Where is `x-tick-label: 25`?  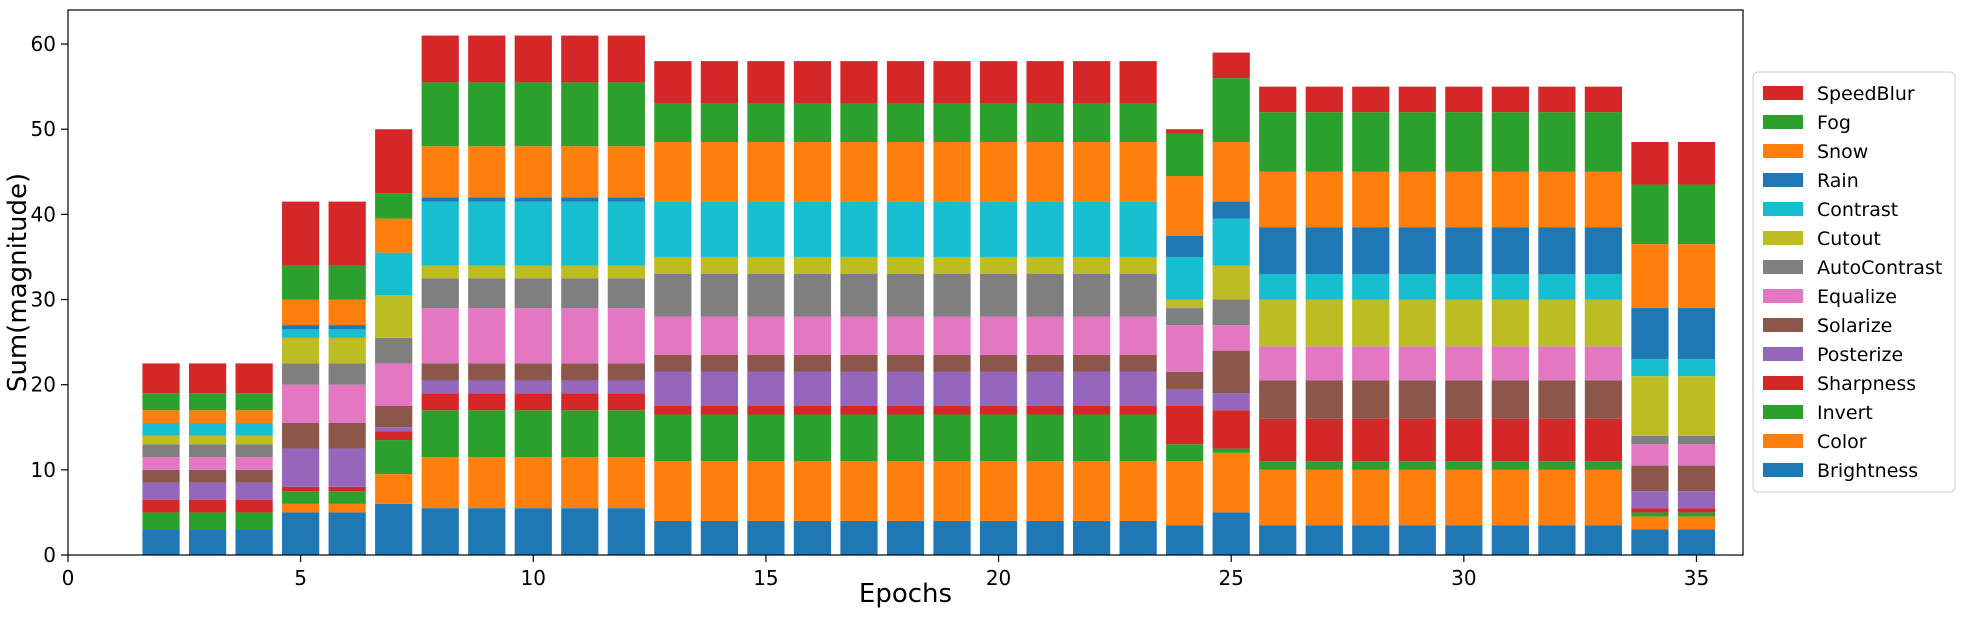
x-tick-label: 25 is located at coordinates (1230, 578).